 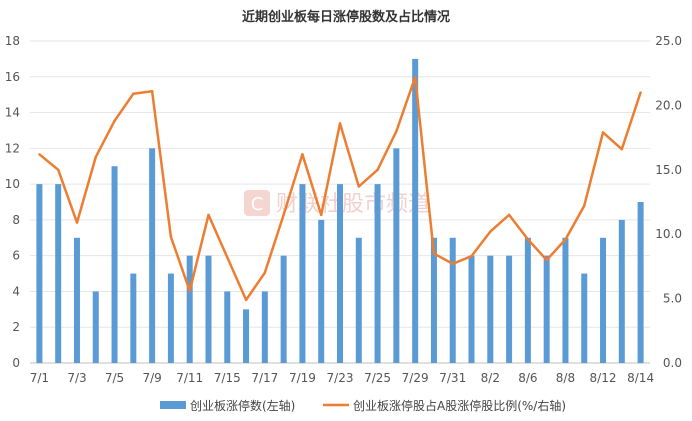 I want to click on x-tick-label: 7/25, so click(x=377, y=378).